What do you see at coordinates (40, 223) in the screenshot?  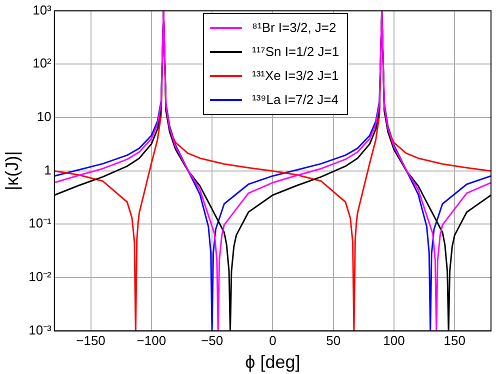 I see `y-tick-label: 10⁻¹` at bounding box center [40, 223].